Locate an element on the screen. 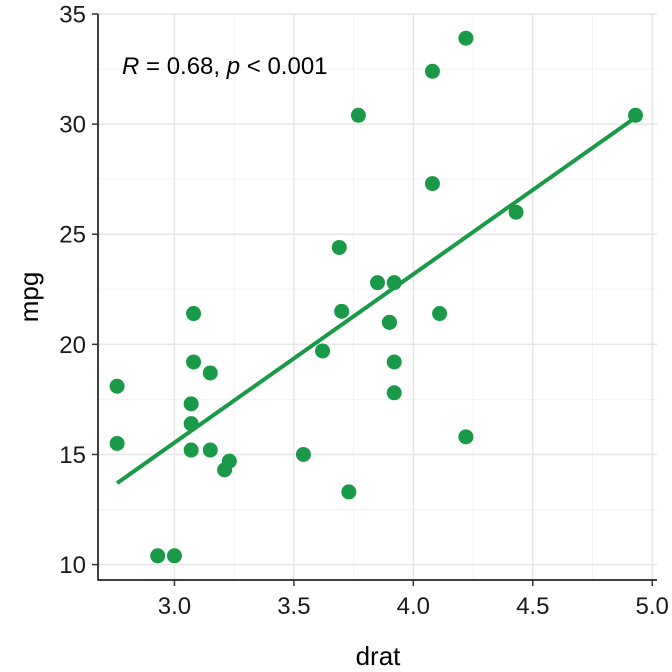  y-tick-label: 15 is located at coordinates (72, 455).